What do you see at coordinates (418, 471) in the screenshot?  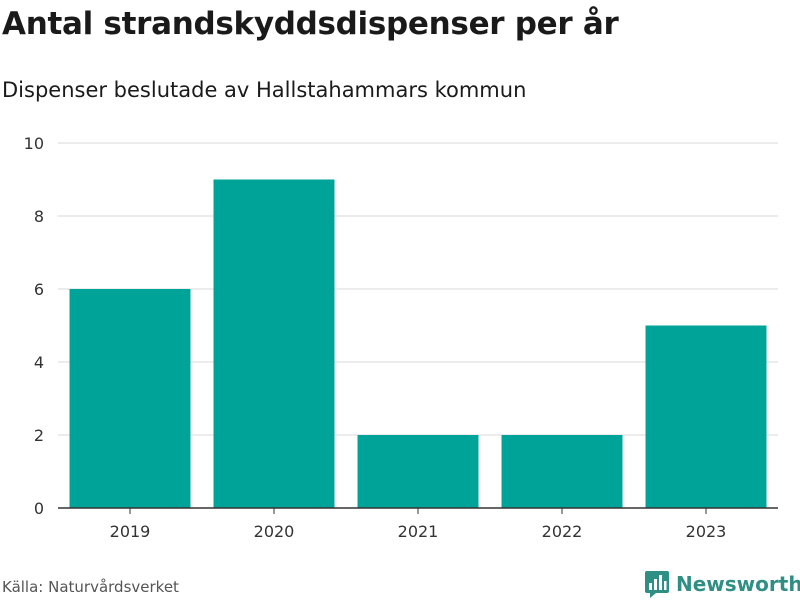 I see `bar-2021` at bounding box center [418, 471].